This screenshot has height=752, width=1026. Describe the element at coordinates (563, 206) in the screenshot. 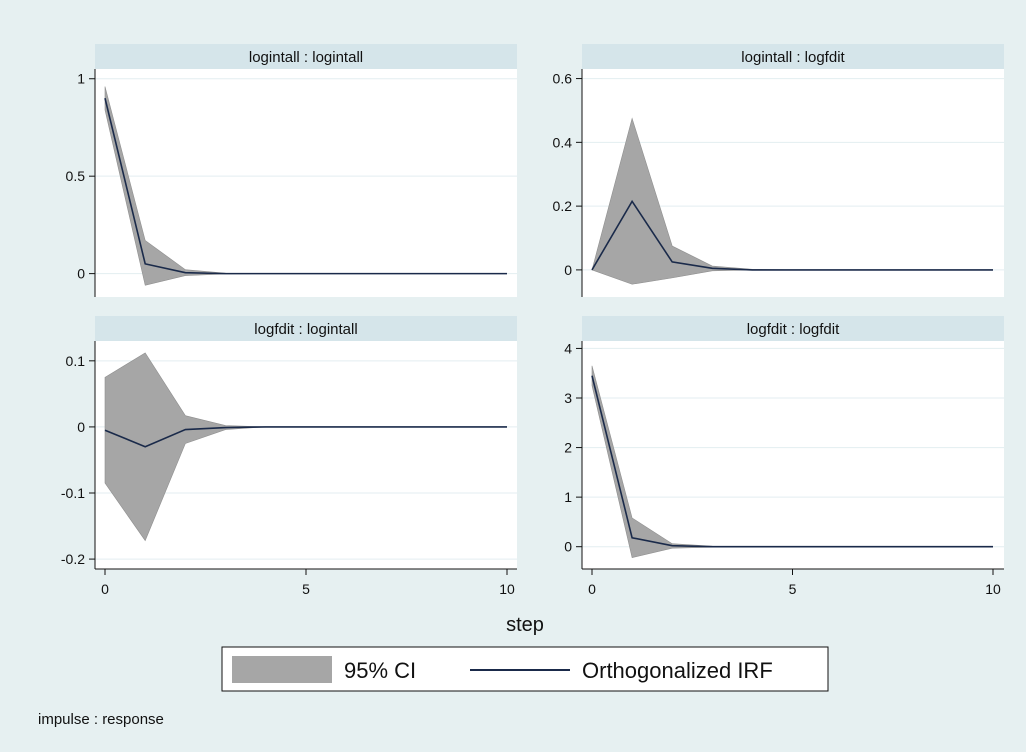

I see `y-tick-label: 0.2` at that location.